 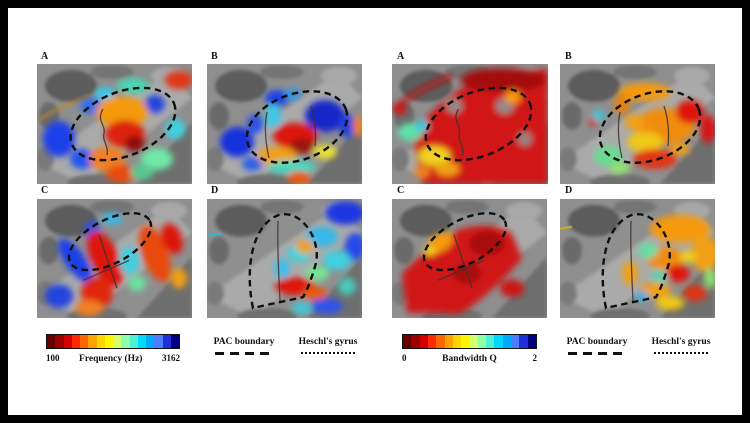 What do you see at coordinates (469, 258) in the screenshot?
I see `brain-map-bandwidth-c` at bounding box center [469, 258].